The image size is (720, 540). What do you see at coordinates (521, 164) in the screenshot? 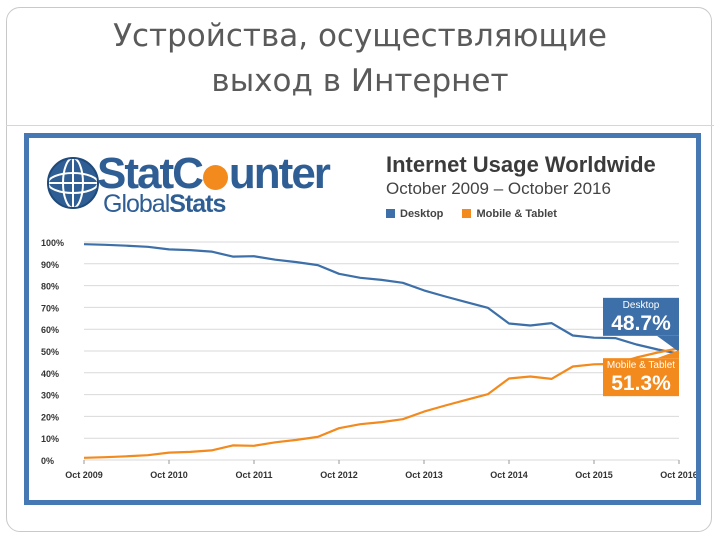
I see `chart-title: Internet Usage Worldwide` at bounding box center [521, 164].